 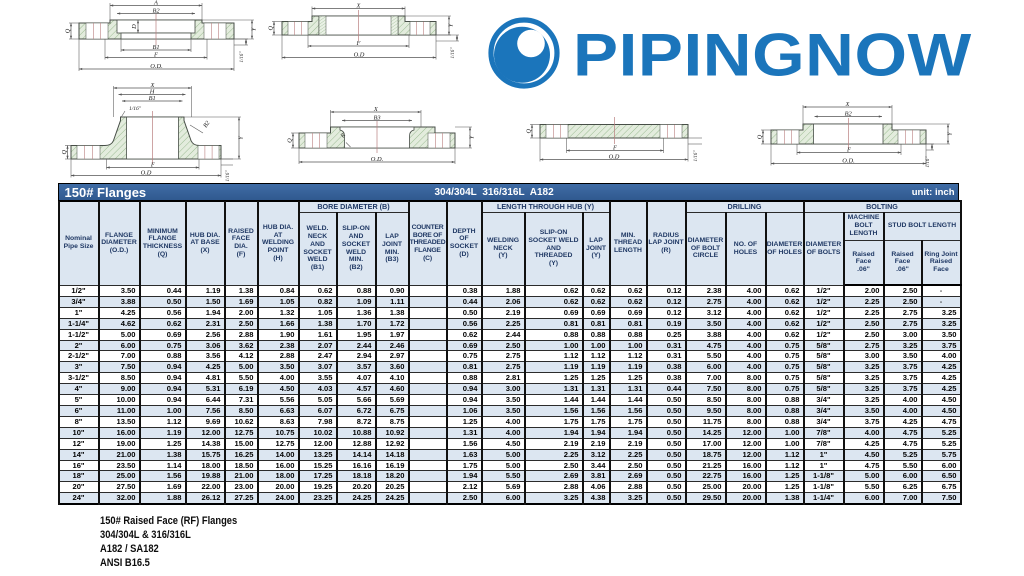 What do you see at coordinates (152, 91) in the screenshot?
I see `svg-text: H` at bounding box center [152, 91].